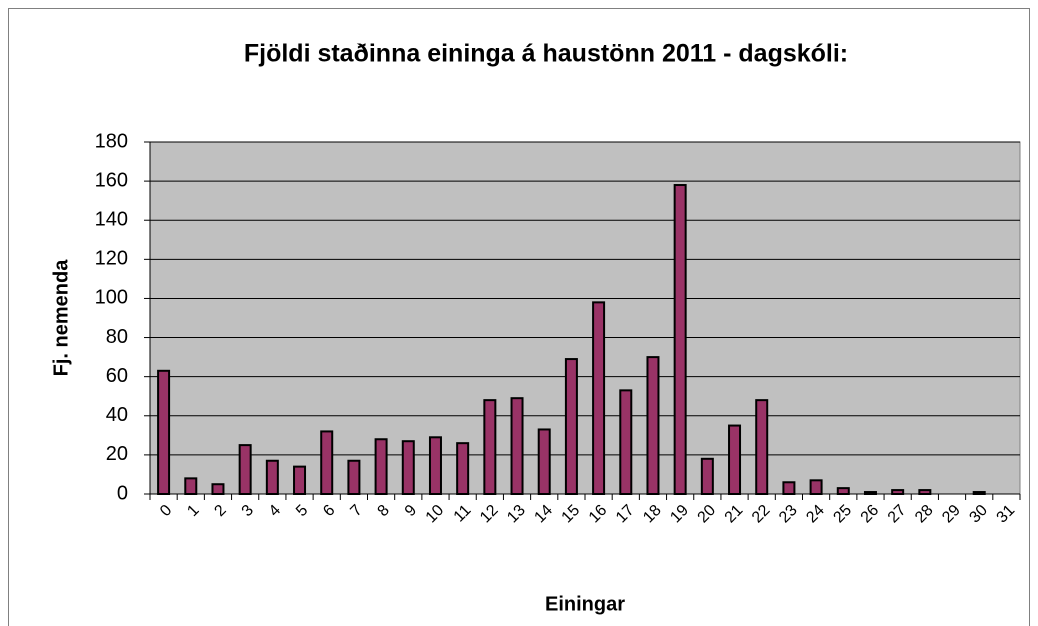 The width and height of the screenshot is (1038, 626). What do you see at coordinates (111, 141) in the screenshot?
I see `y-tick-label: 180` at bounding box center [111, 141].